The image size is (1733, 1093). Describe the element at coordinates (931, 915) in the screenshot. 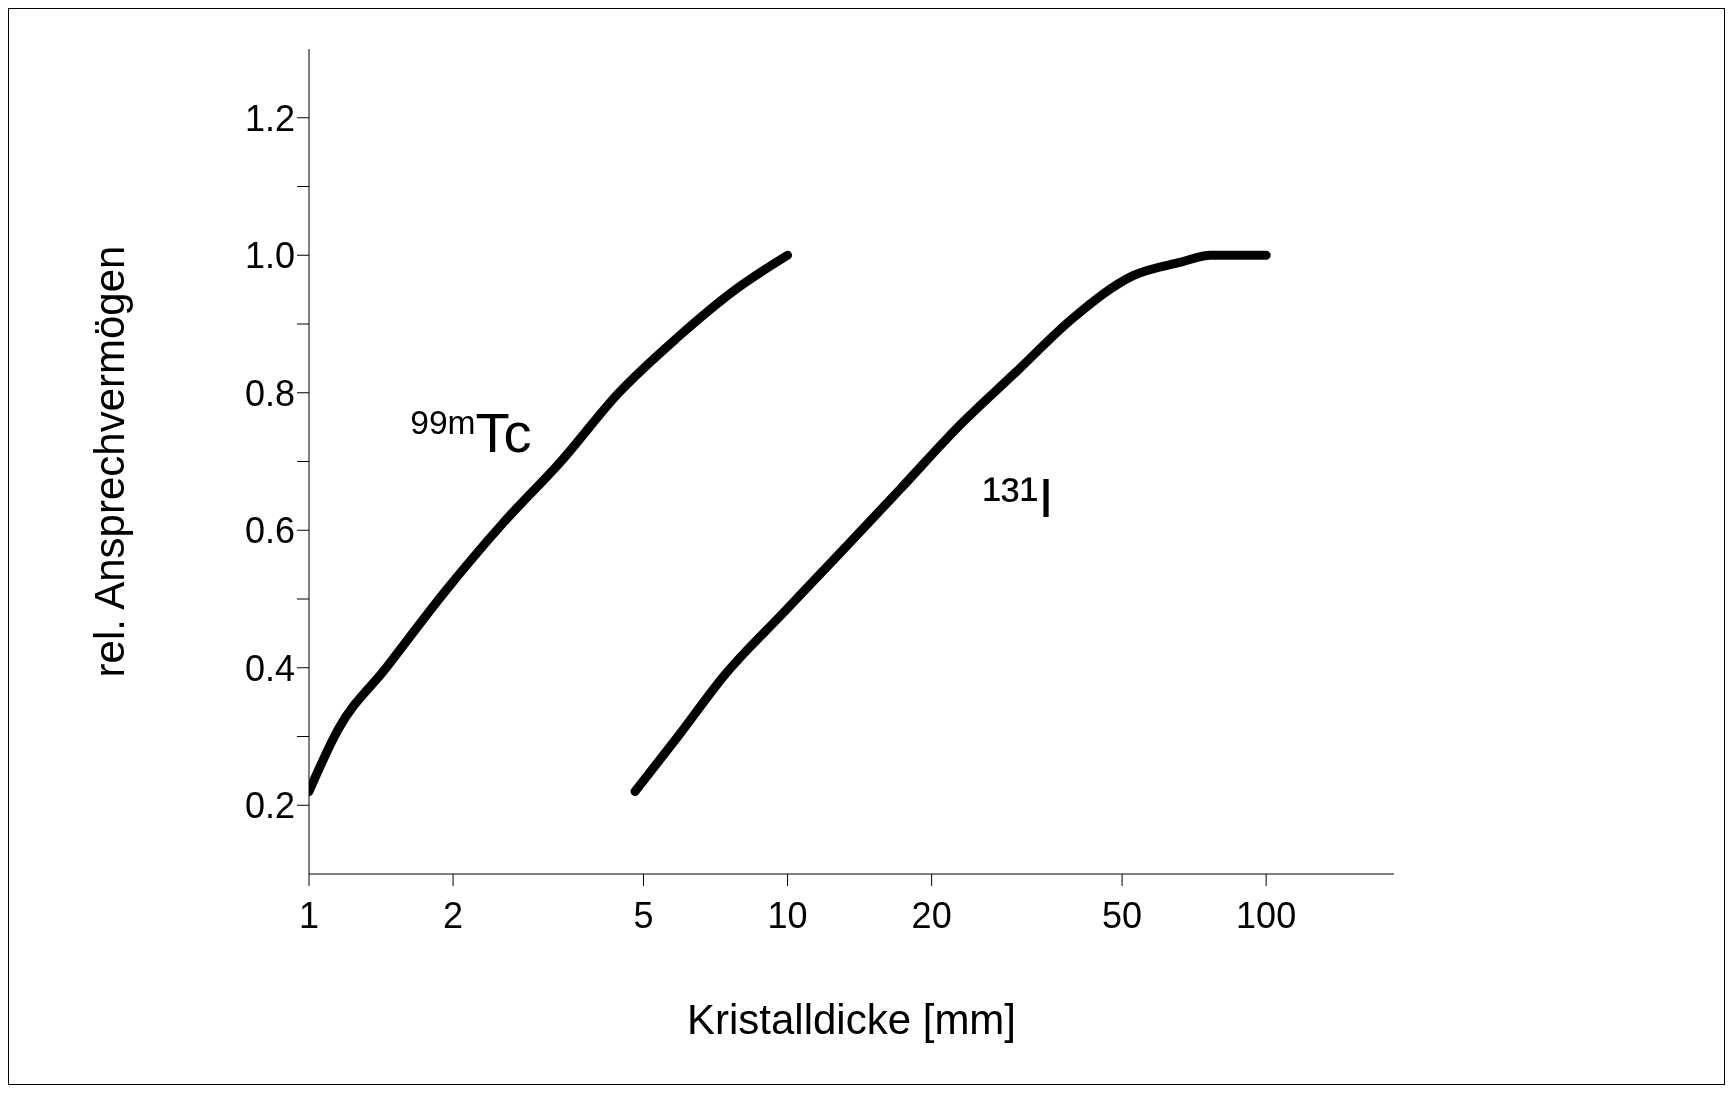

I see `x-tick-label: 20` at that location.